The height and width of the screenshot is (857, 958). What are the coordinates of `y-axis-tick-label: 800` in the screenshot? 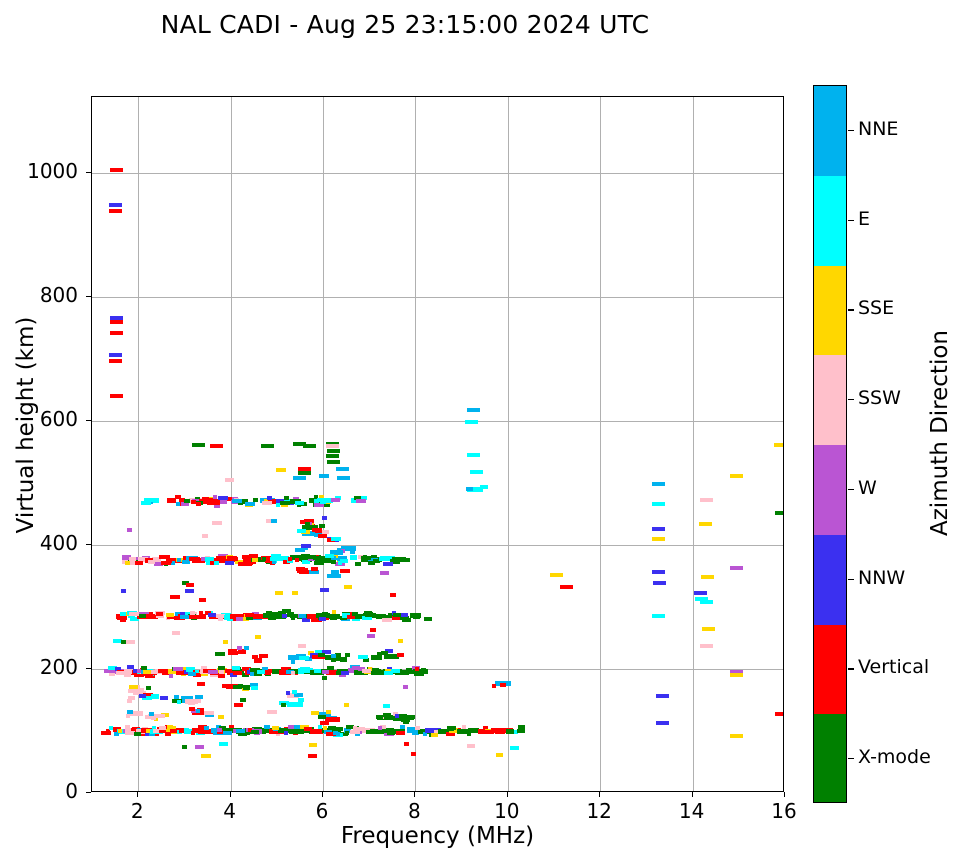 It's located at (58, 294).